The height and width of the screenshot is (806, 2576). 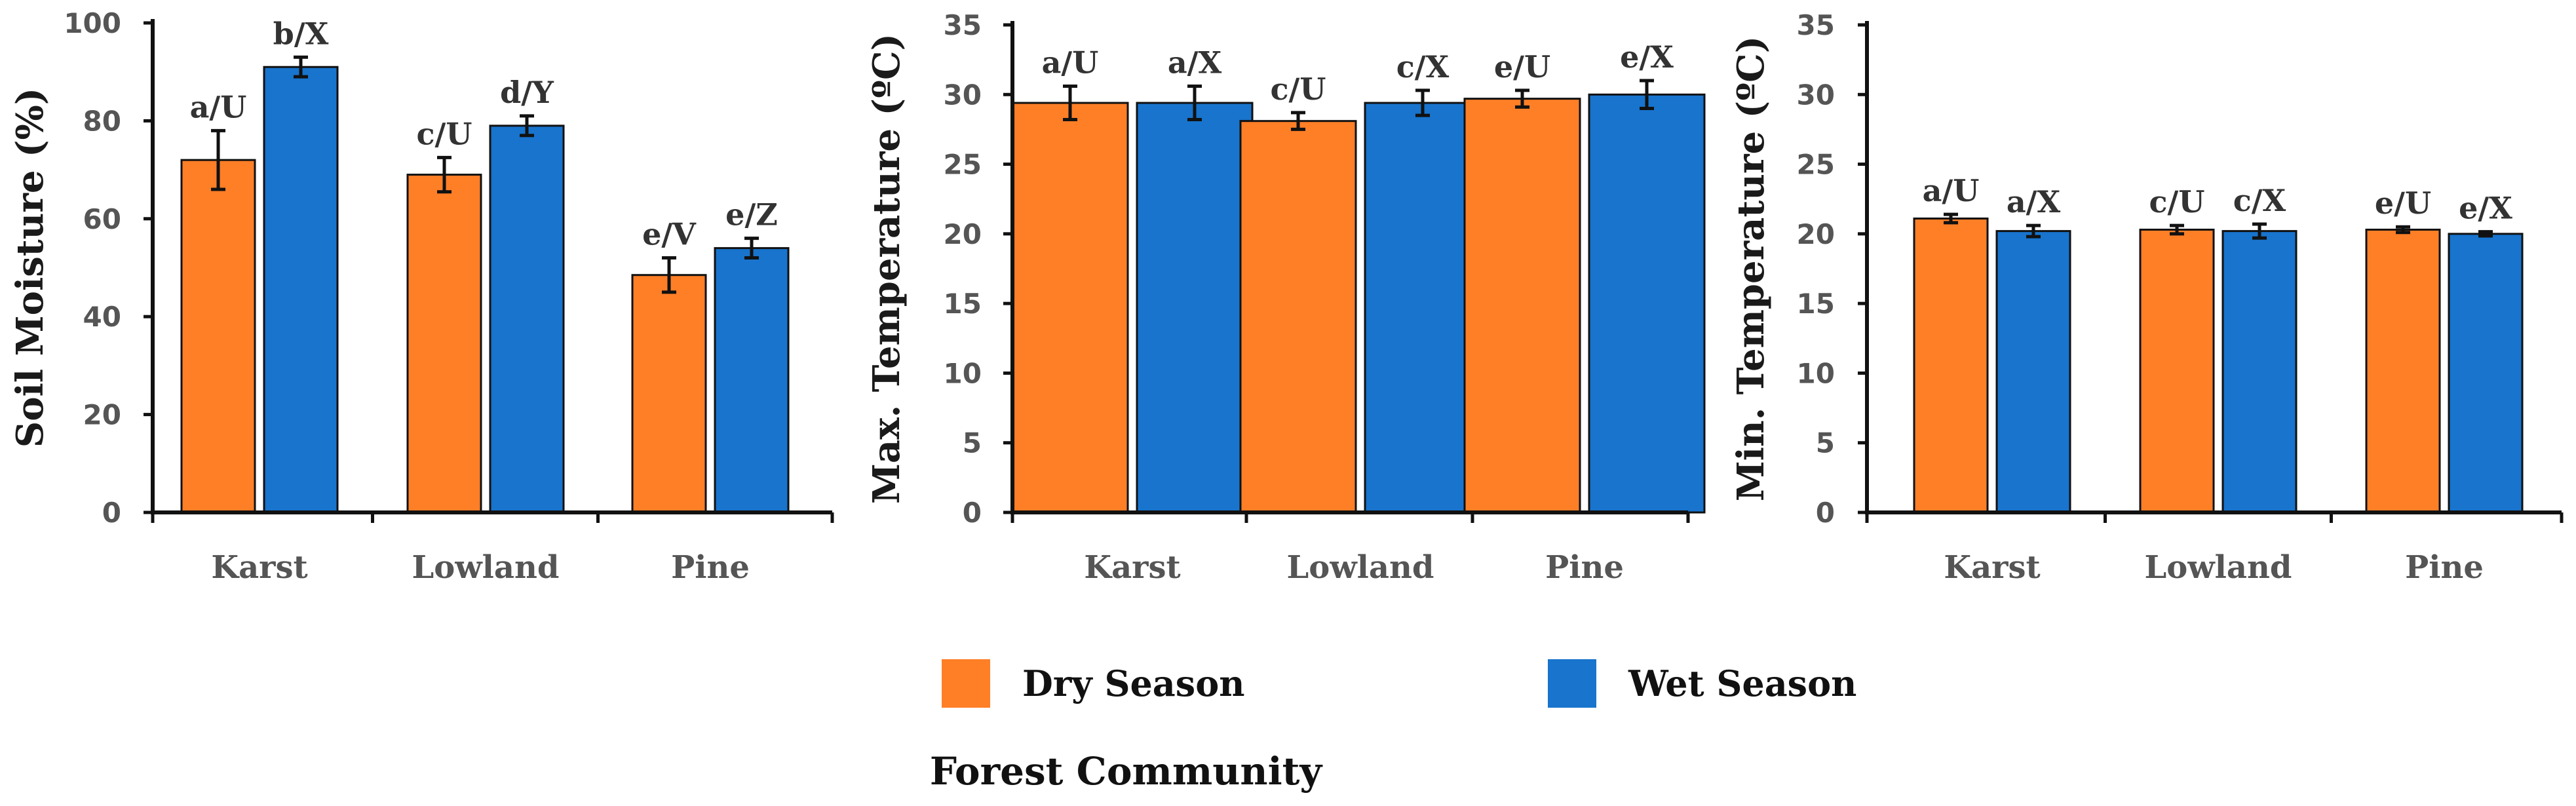 I want to click on soil-moisture-y-tick-label-0: 0, so click(x=111, y=513).